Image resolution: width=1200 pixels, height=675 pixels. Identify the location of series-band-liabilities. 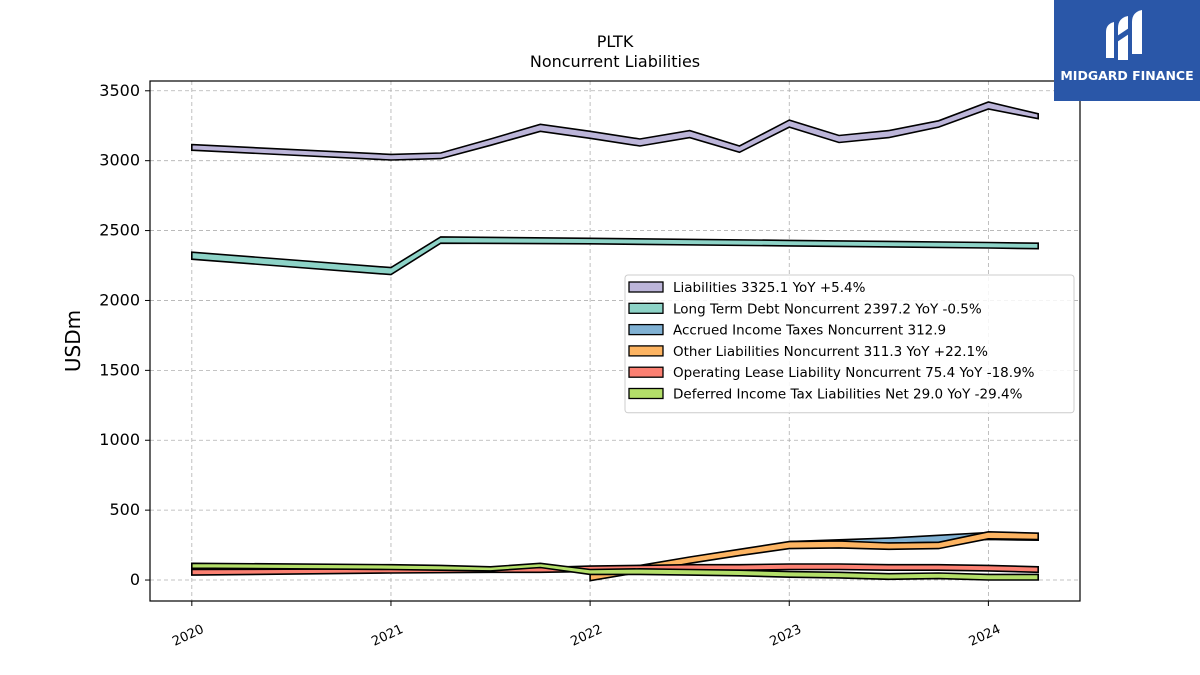
(615, 131).